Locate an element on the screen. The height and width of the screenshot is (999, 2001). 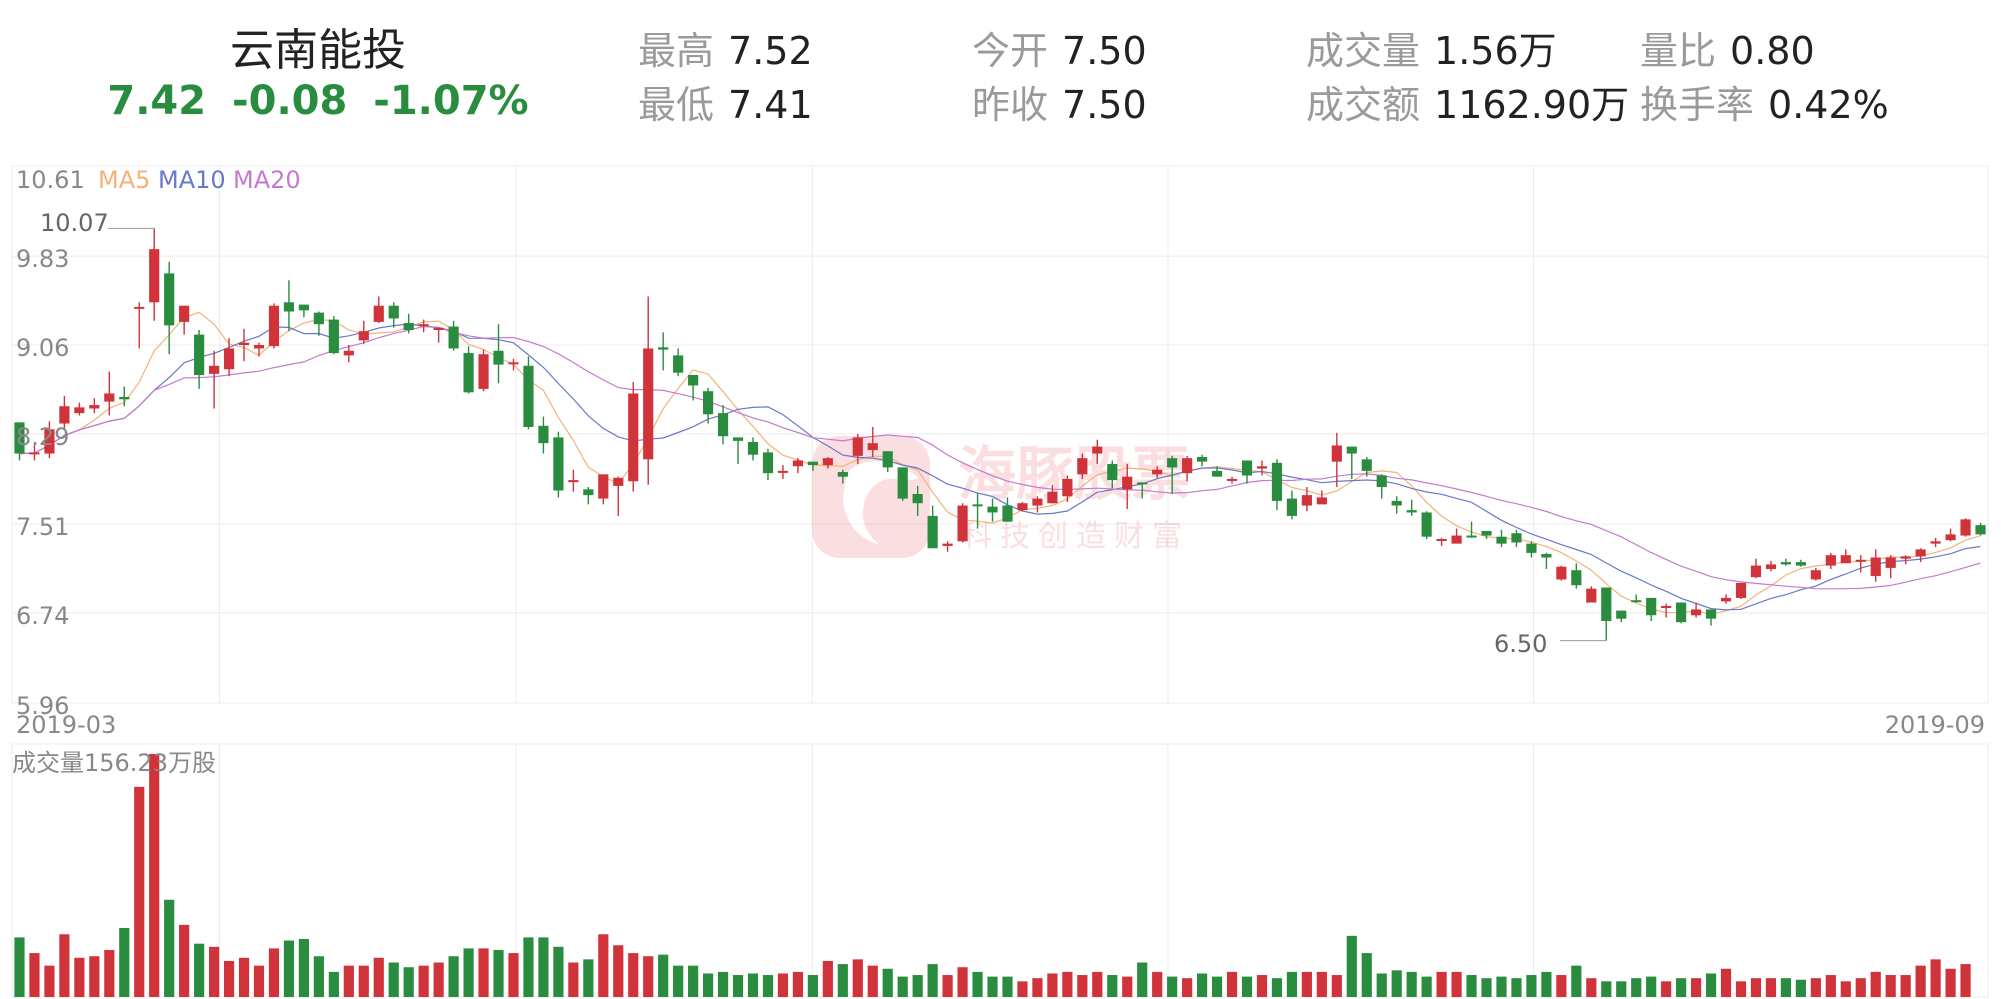
price-change-pct: -1.07% is located at coordinates (451, 101).